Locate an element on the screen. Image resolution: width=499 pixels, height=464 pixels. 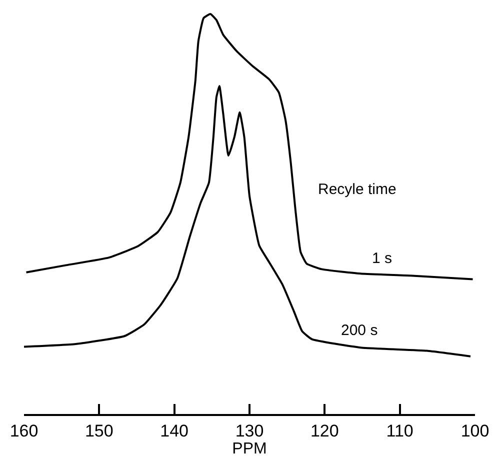
x-tick-label: 130 is located at coordinates (249, 430).